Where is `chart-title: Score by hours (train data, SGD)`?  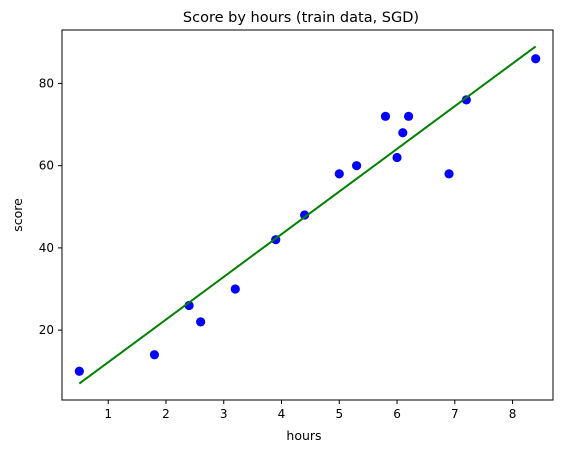 chart-title: Score by hours (train data, SGD) is located at coordinates (301, 18).